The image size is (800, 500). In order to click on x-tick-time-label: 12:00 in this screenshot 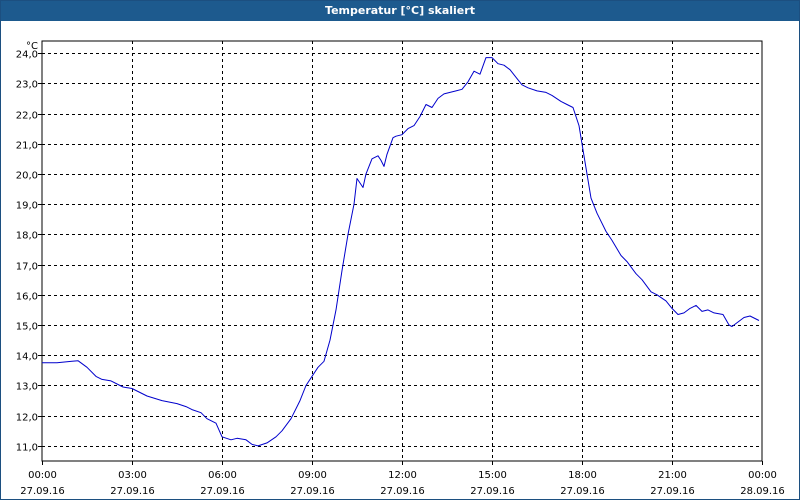, I will do `click(402, 475)`.